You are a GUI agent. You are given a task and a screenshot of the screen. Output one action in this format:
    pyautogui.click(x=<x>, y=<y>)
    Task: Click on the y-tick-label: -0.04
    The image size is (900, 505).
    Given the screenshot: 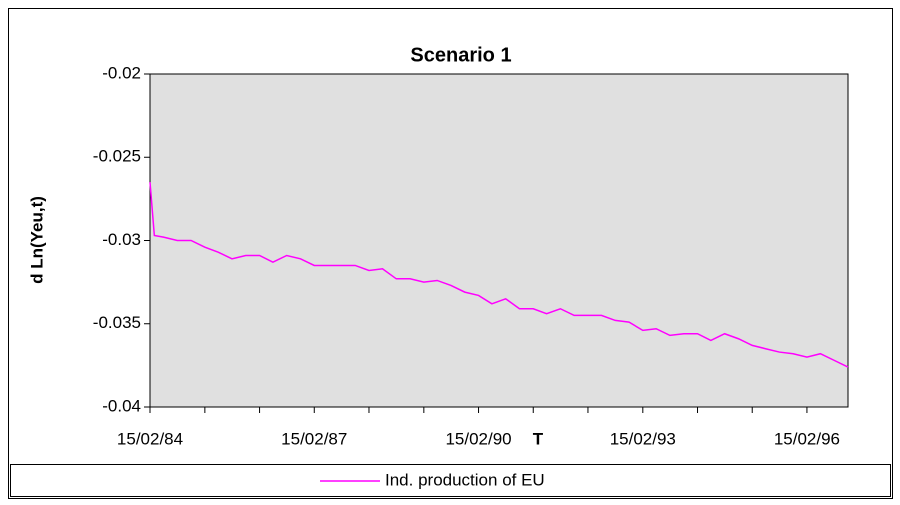 What is the action you would take?
    pyautogui.click(x=121, y=405)
    